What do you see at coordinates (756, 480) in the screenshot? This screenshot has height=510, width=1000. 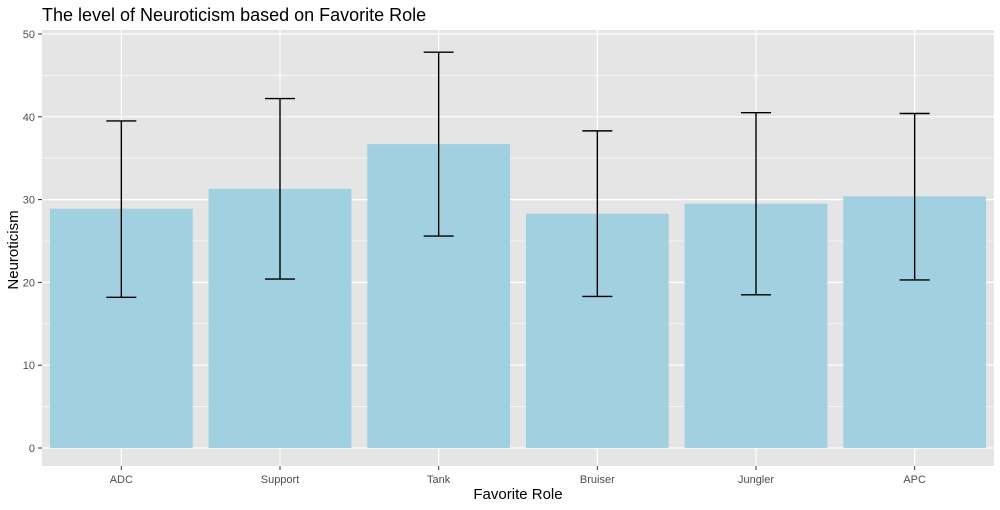 I see `x-tick-label: Jungler` at bounding box center [756, 480].